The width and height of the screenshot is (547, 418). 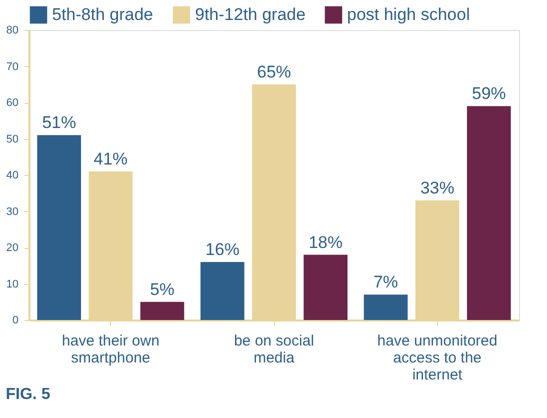 What do you see at coordinates (15, 320) in the screenshot?
I see `y-tick-label: 0` at bounding box center [15, 320].